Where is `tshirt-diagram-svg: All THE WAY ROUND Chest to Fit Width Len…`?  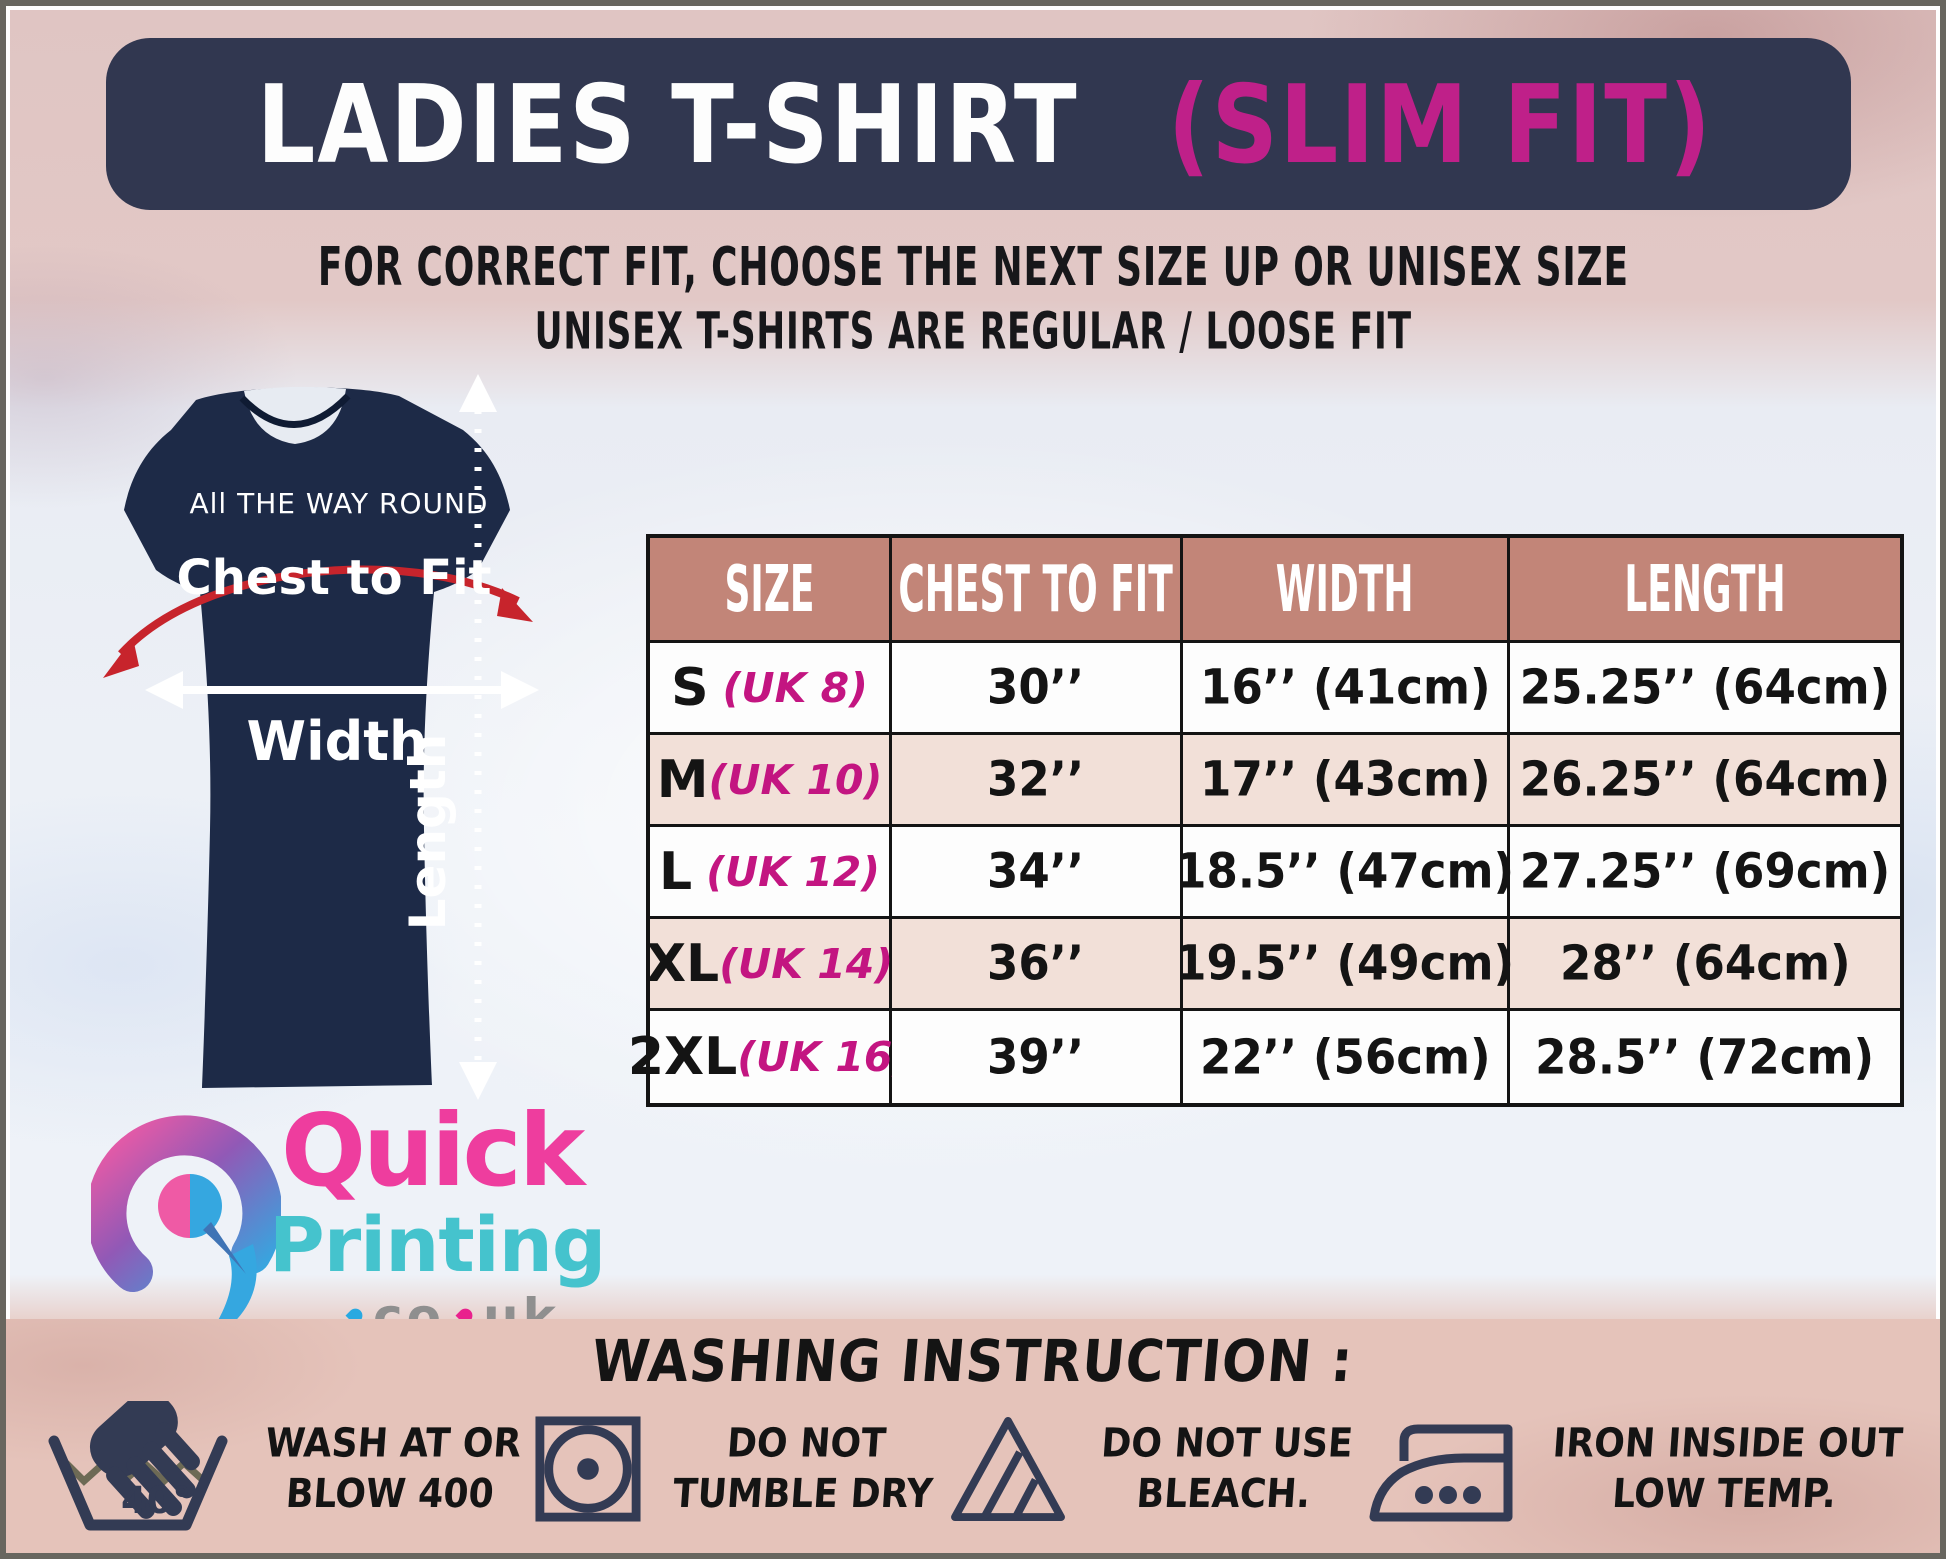 tshirt-diagram-svg: All THE WAY ROUND Chest to Fit Width Len… is located at coordinates (321, 737).